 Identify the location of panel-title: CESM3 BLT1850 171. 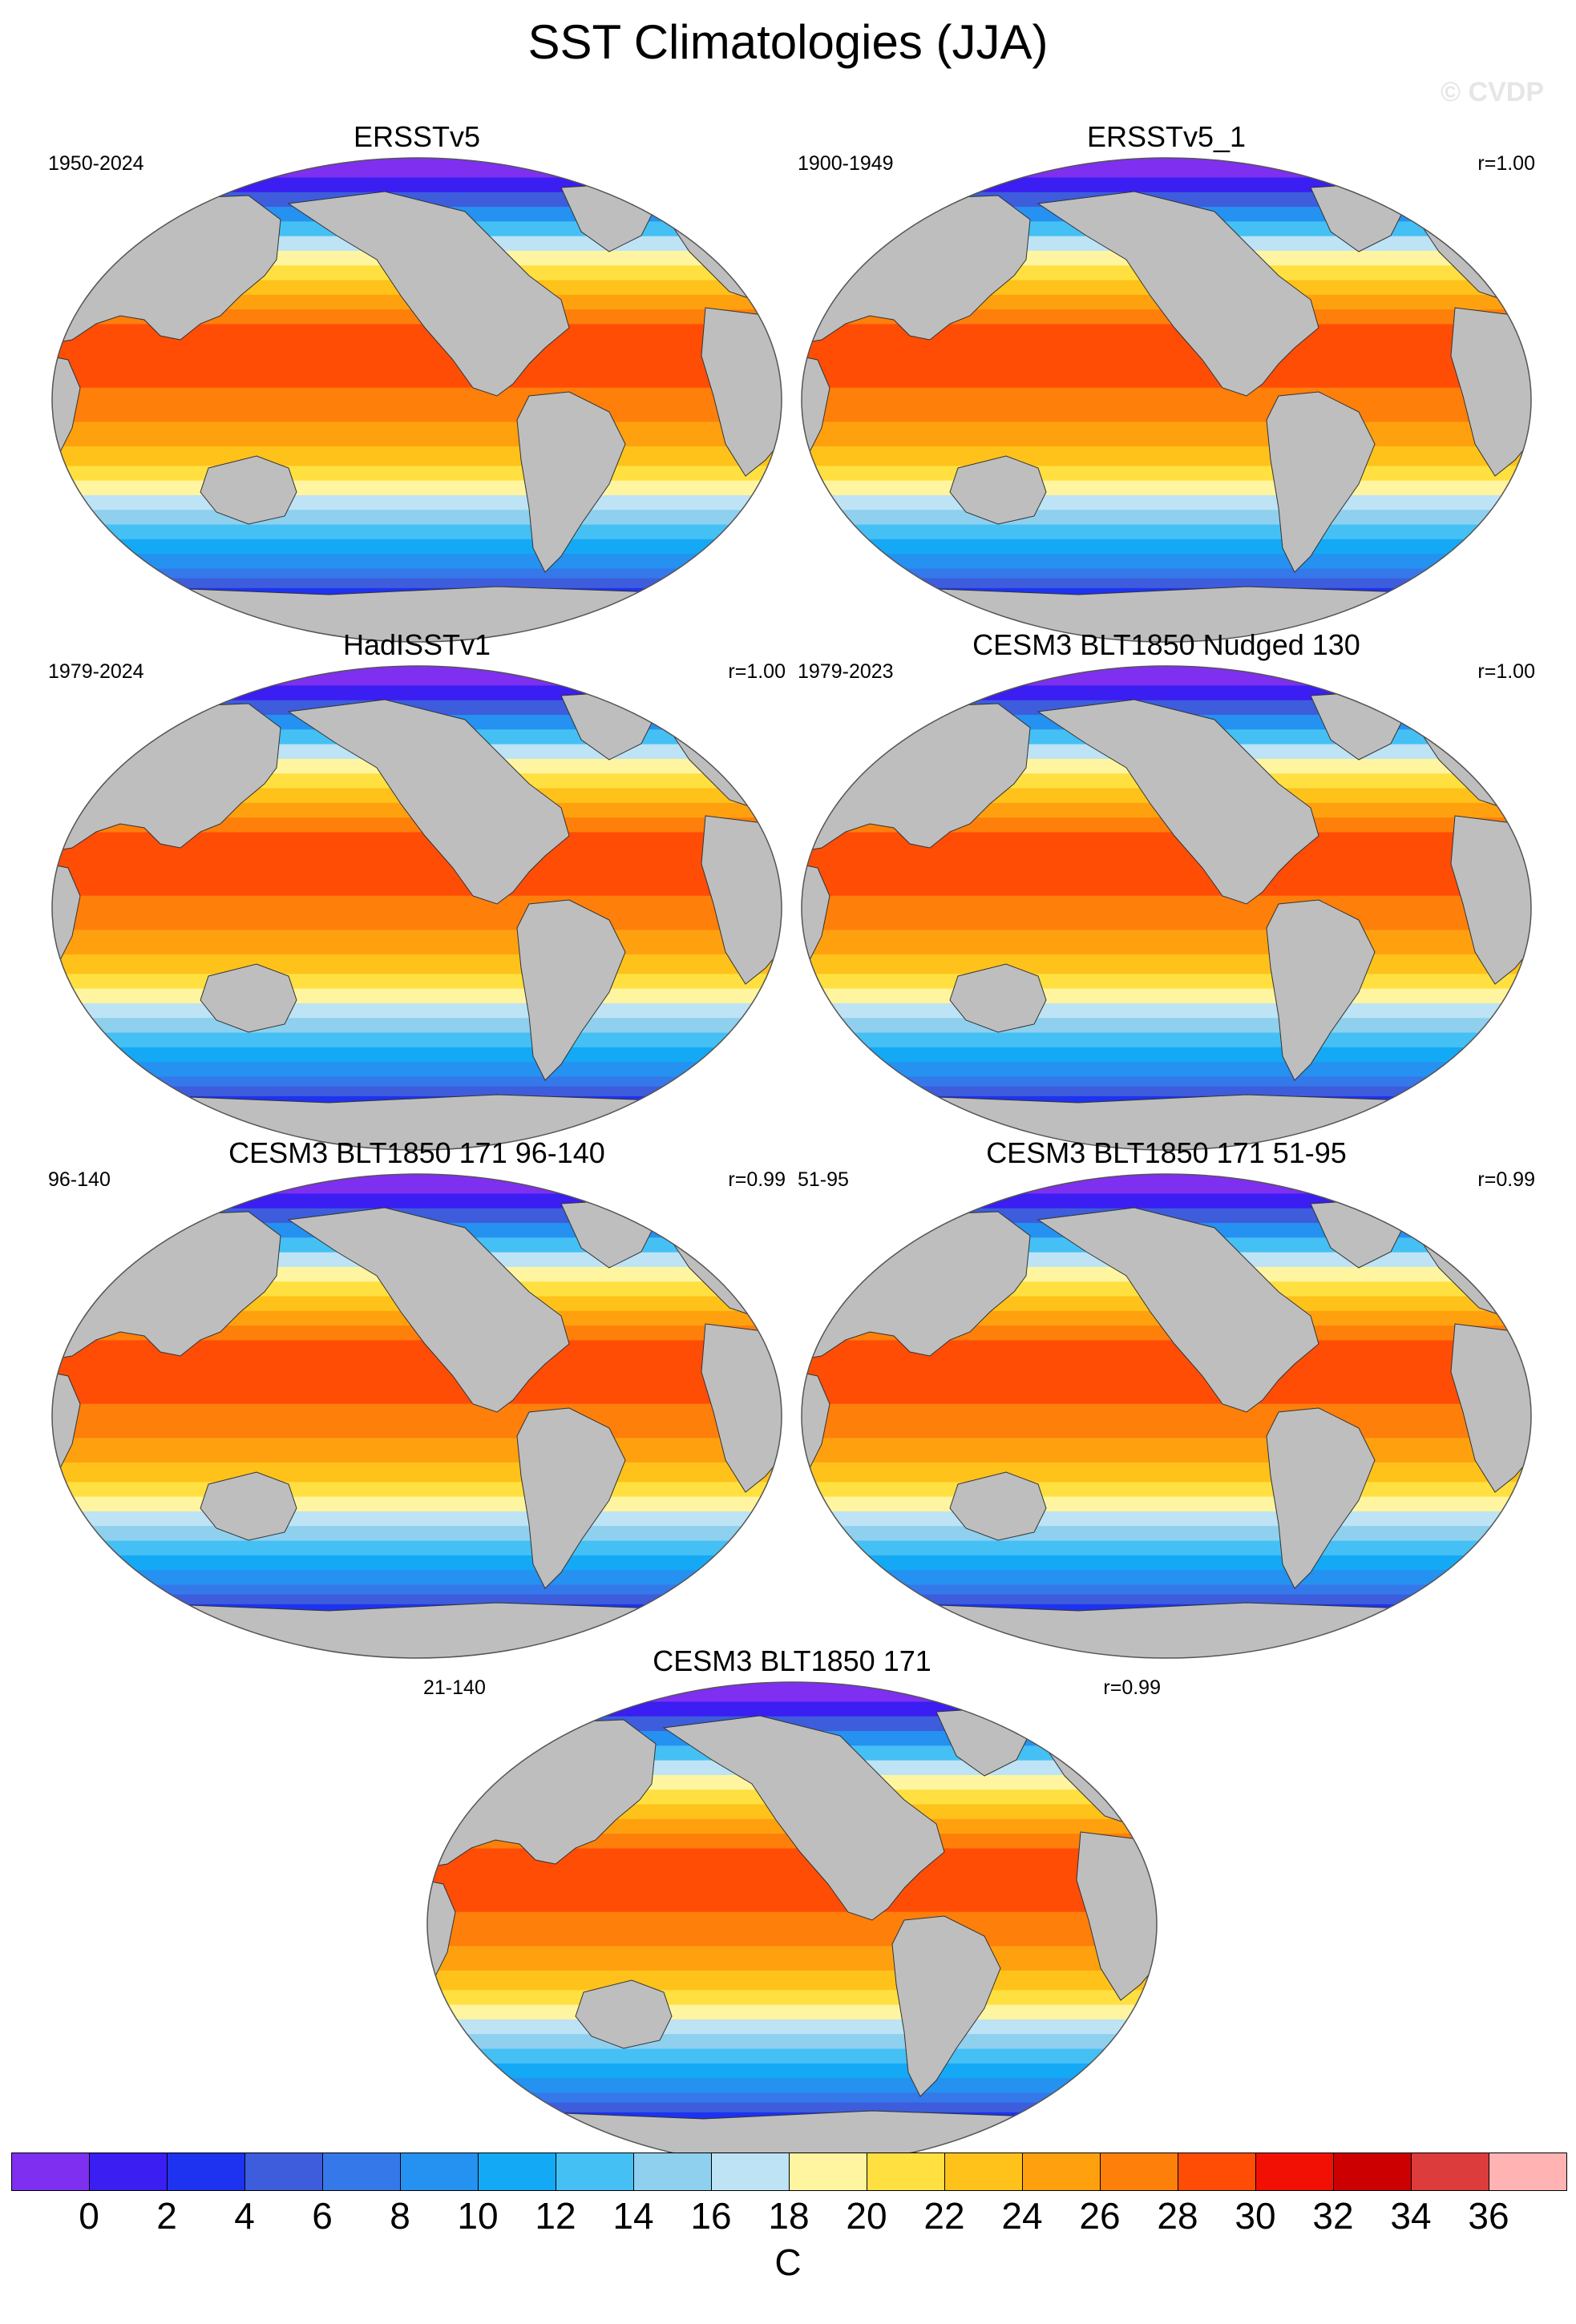
(792, 1660).